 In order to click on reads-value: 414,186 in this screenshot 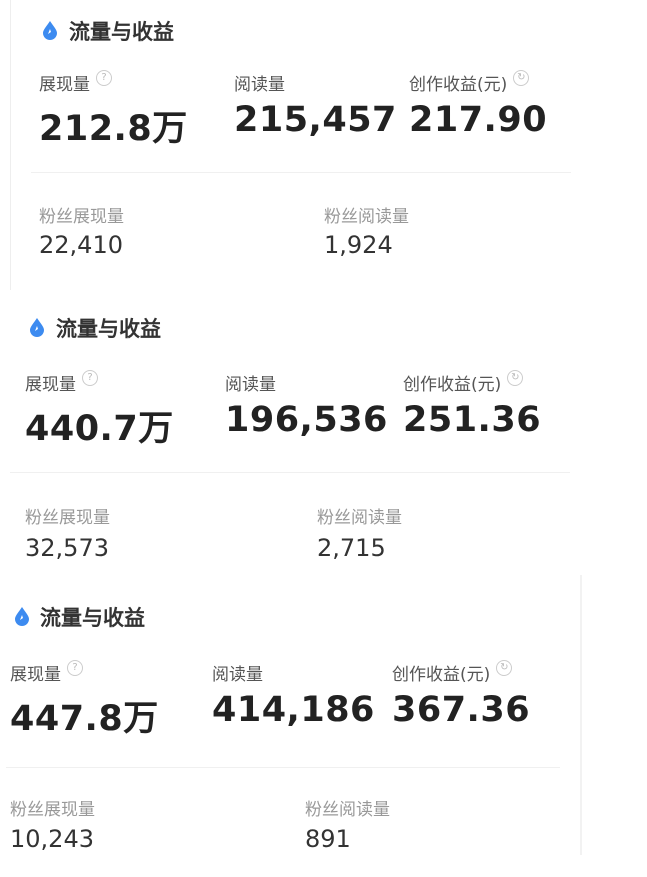, I will do `click(293, 710)`.